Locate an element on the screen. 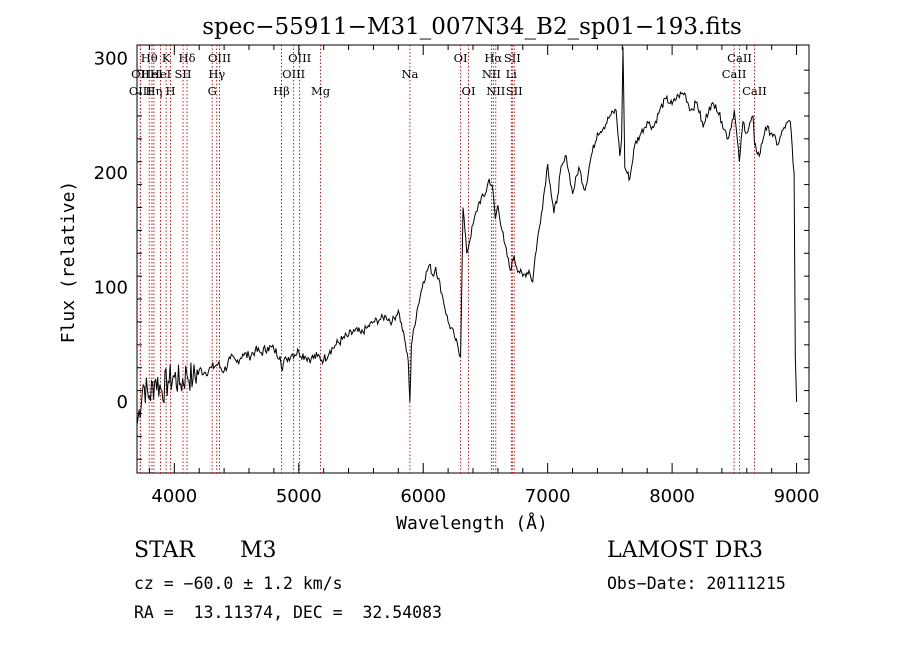  line-label: H is located at coordinates (170, 91).